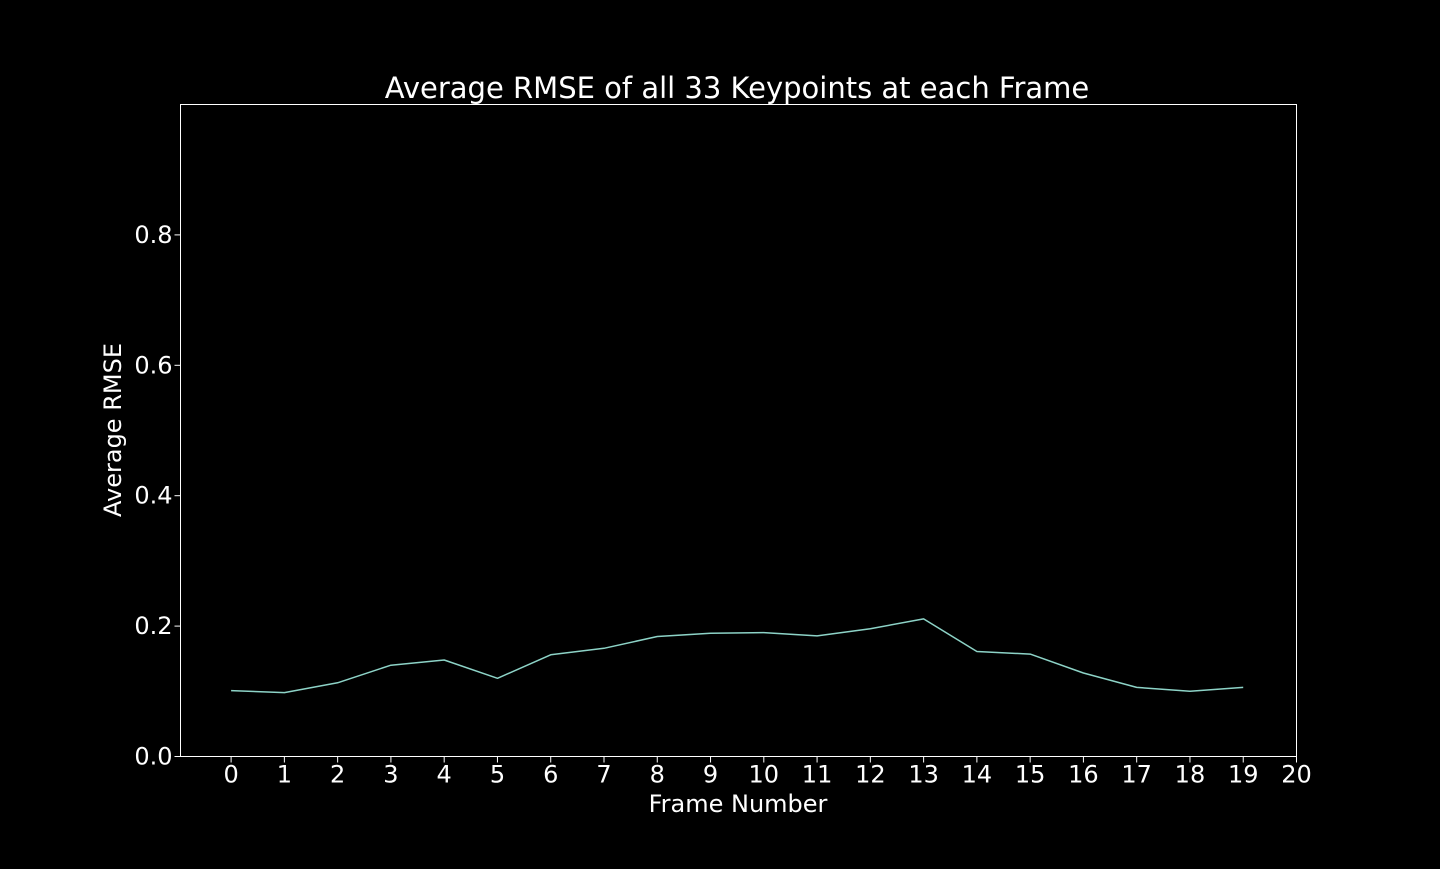 The height and width of the screenshot is (869, 1440). Describe the element at coordinates (230, 775) in the screenshot. I see `x-tick-label: 0` at that location.